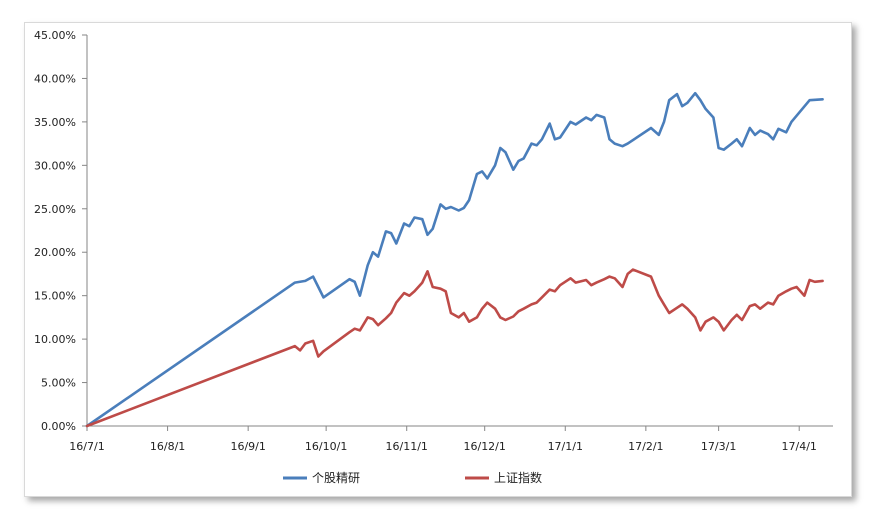 The height and width of the screenshot is (520, 874). Describe the element at coordinates (55, 78) in the screenshot. I see `y-tick-label: 40.00%` at that location.